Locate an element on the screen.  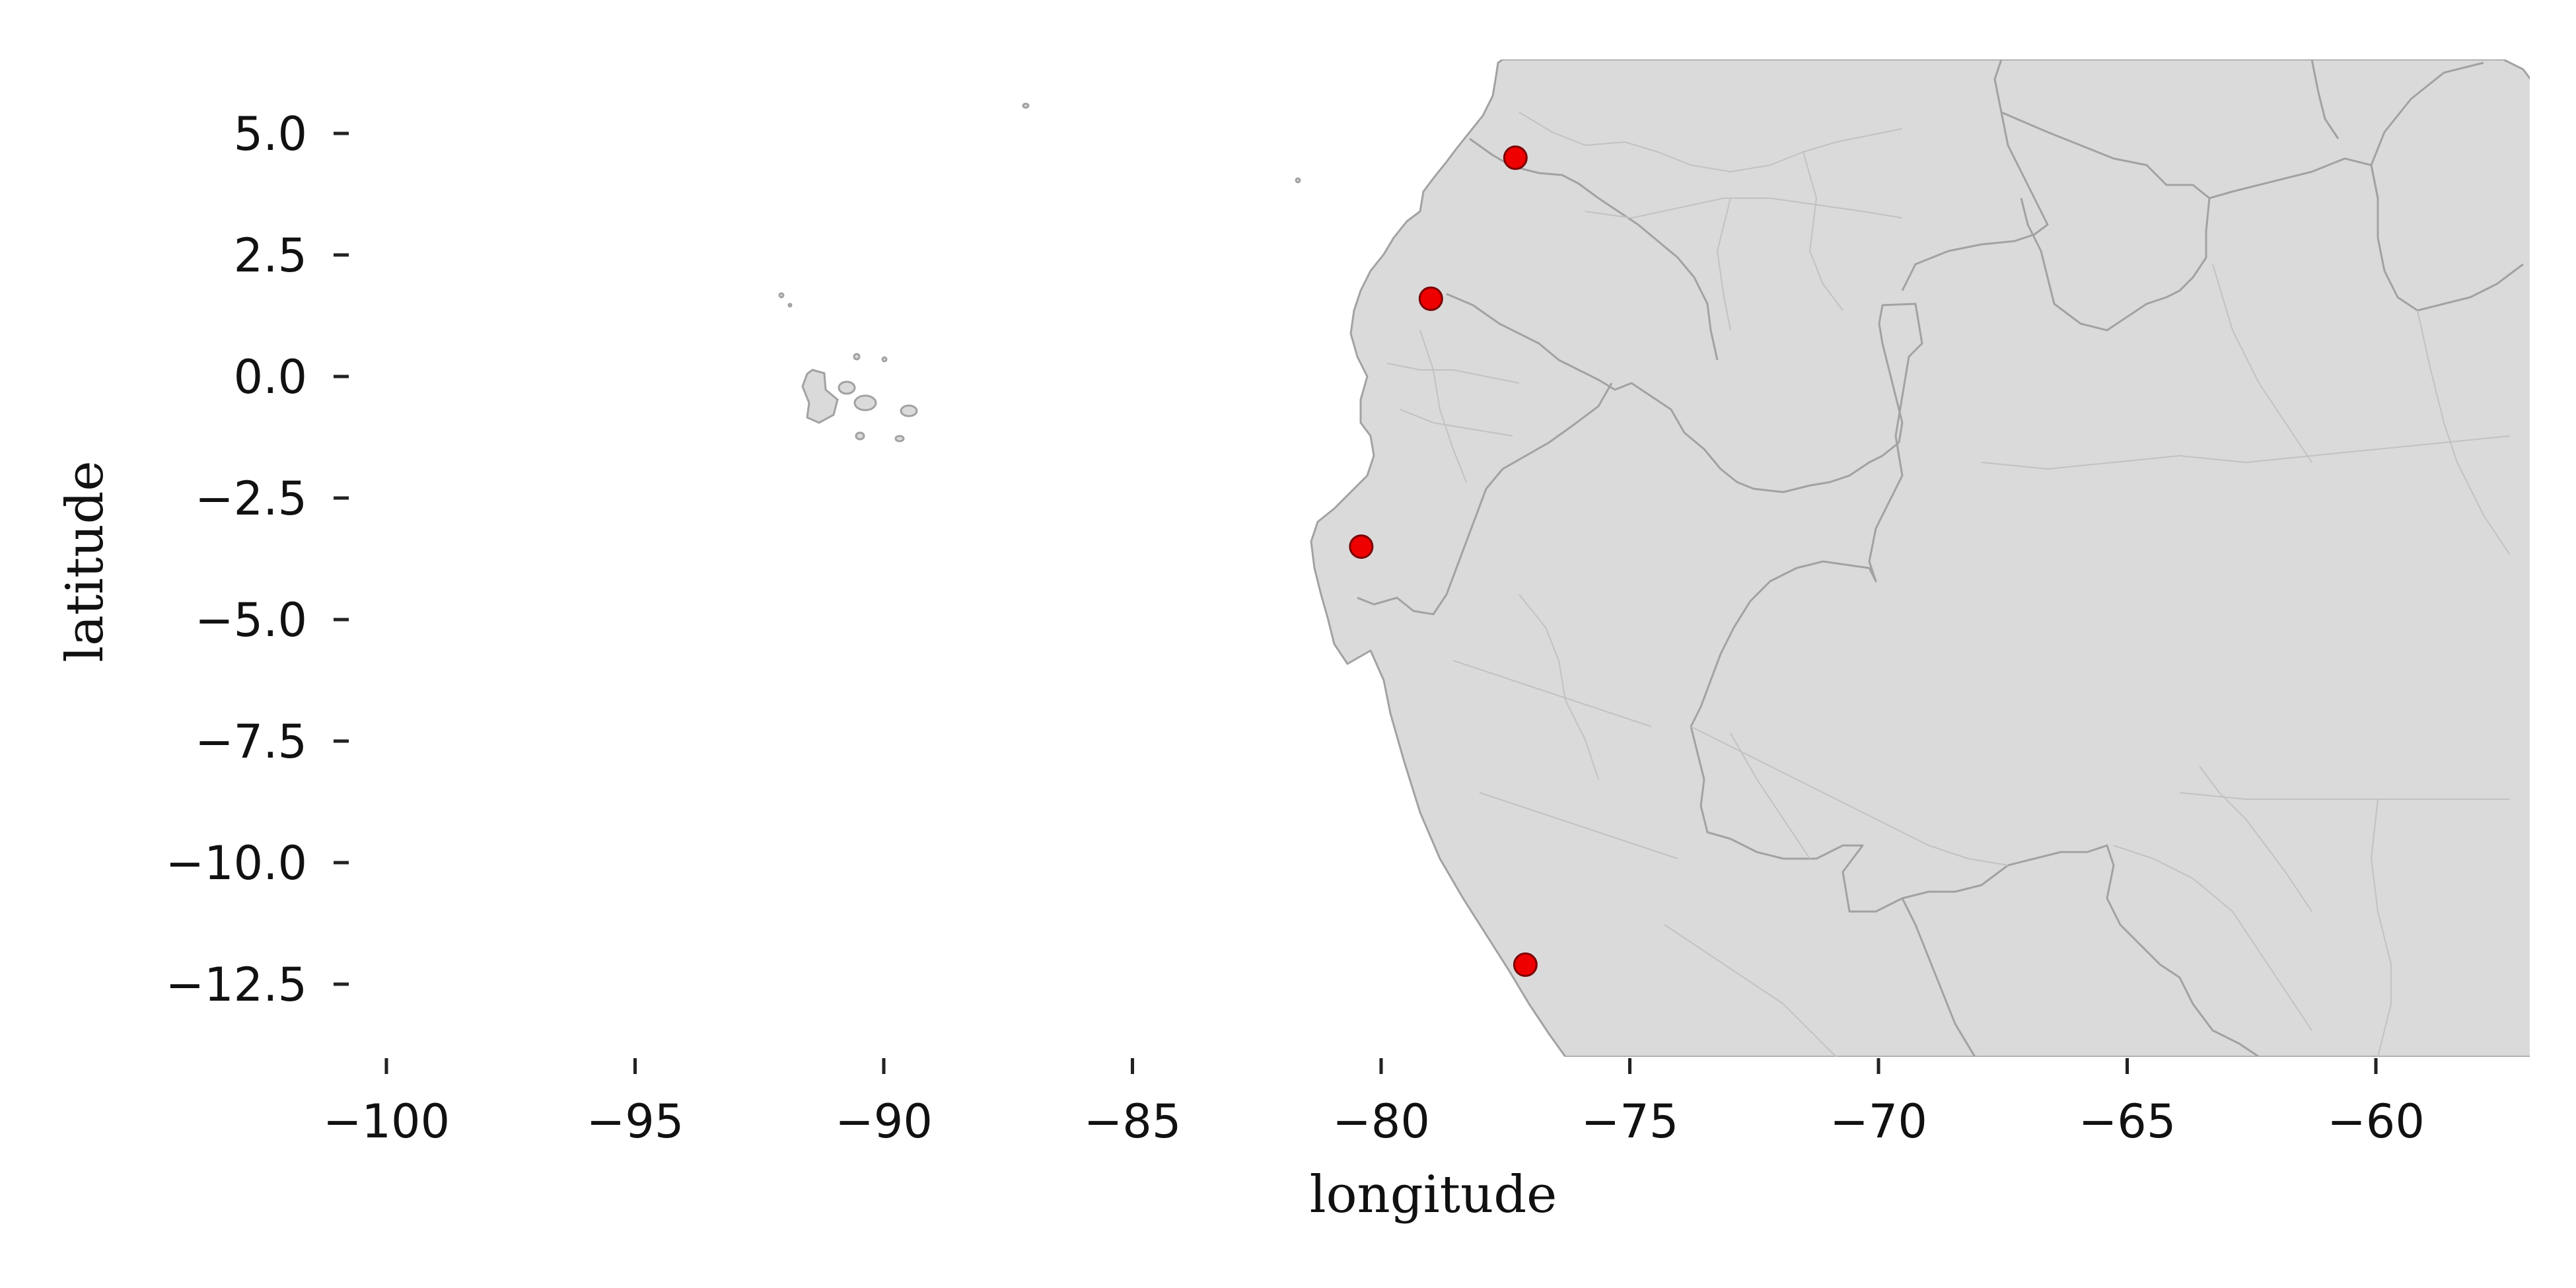
x-tick-label: −85 is located at coordinates (1133, 1122).